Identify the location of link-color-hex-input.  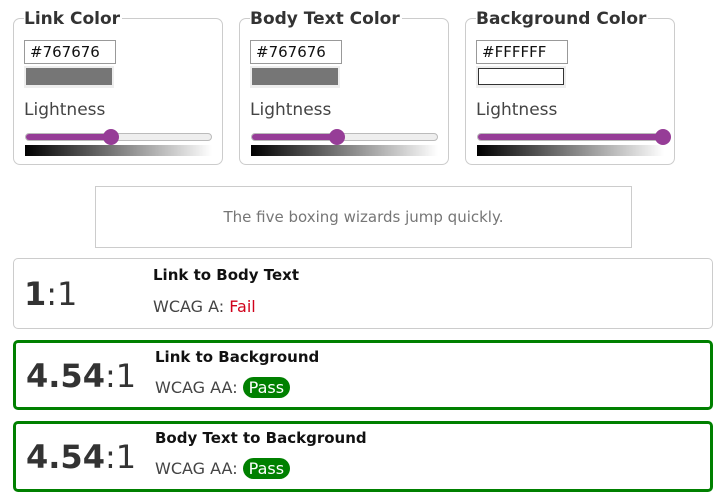
(70, 52).